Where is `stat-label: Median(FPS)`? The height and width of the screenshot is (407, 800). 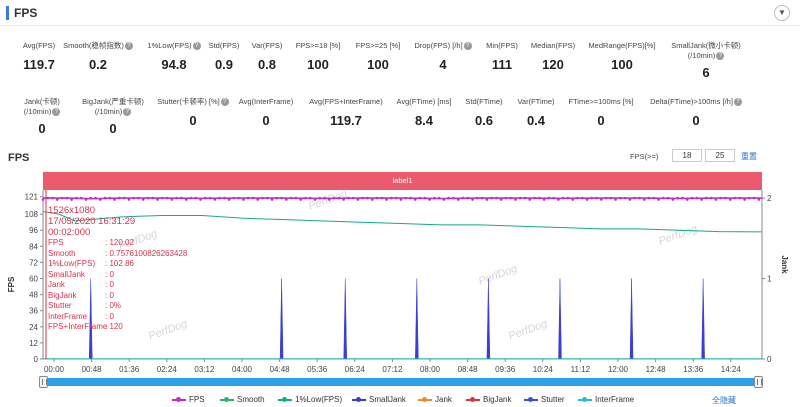 stat-label: Median(FPS) is located at coordinates (553, 45).